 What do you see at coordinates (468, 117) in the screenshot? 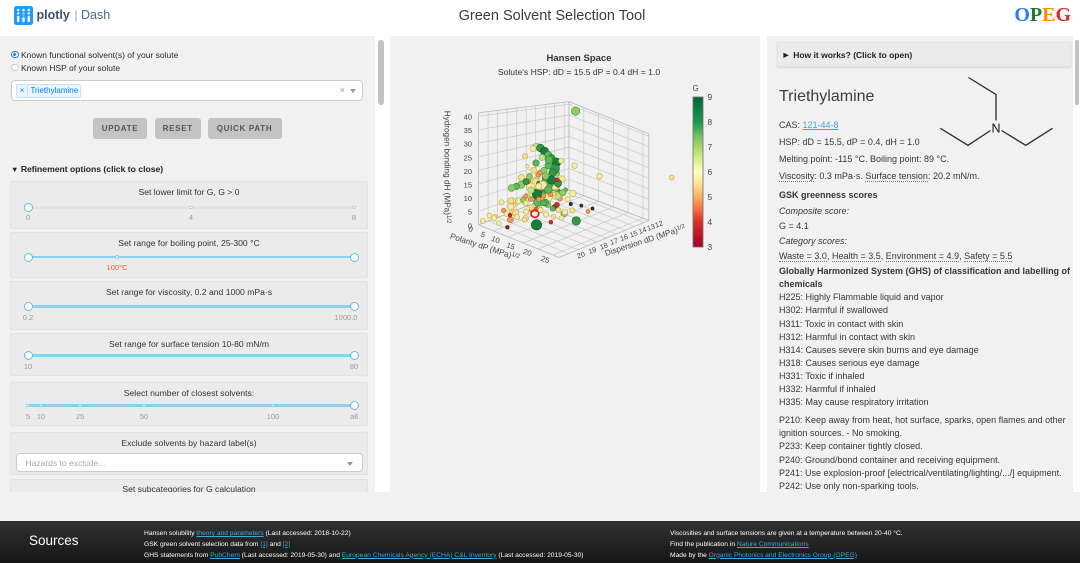
I see `svg-text: 40` at bounding box center [468, 117].